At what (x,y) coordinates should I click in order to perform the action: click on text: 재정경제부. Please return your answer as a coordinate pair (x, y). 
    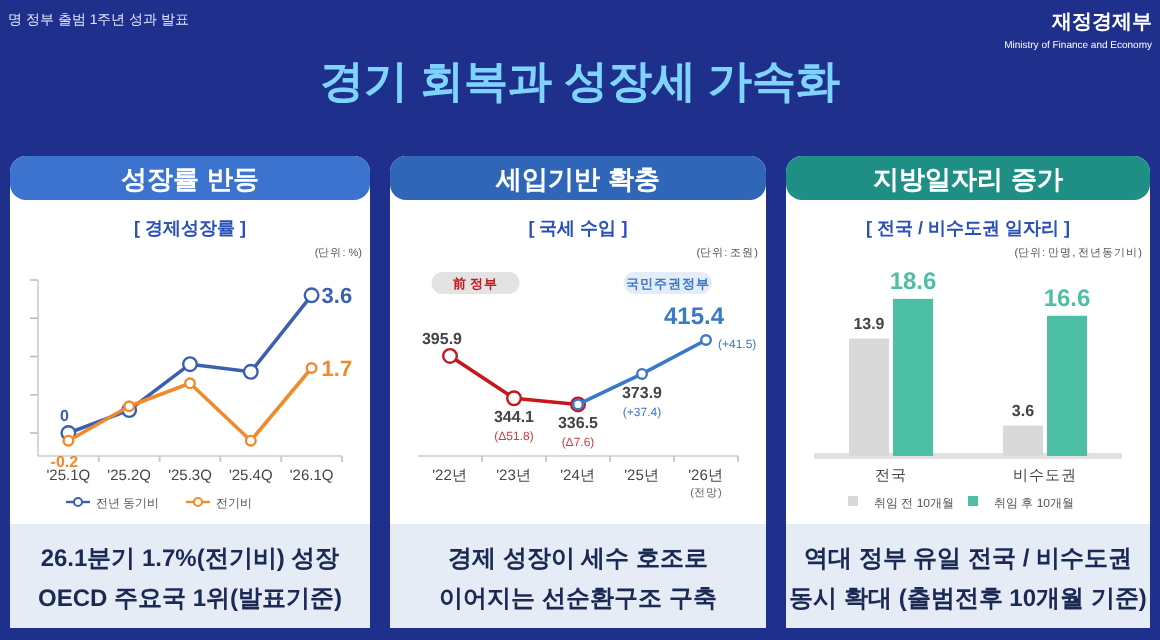
    Looking at the image, I should click on (1101, 23).